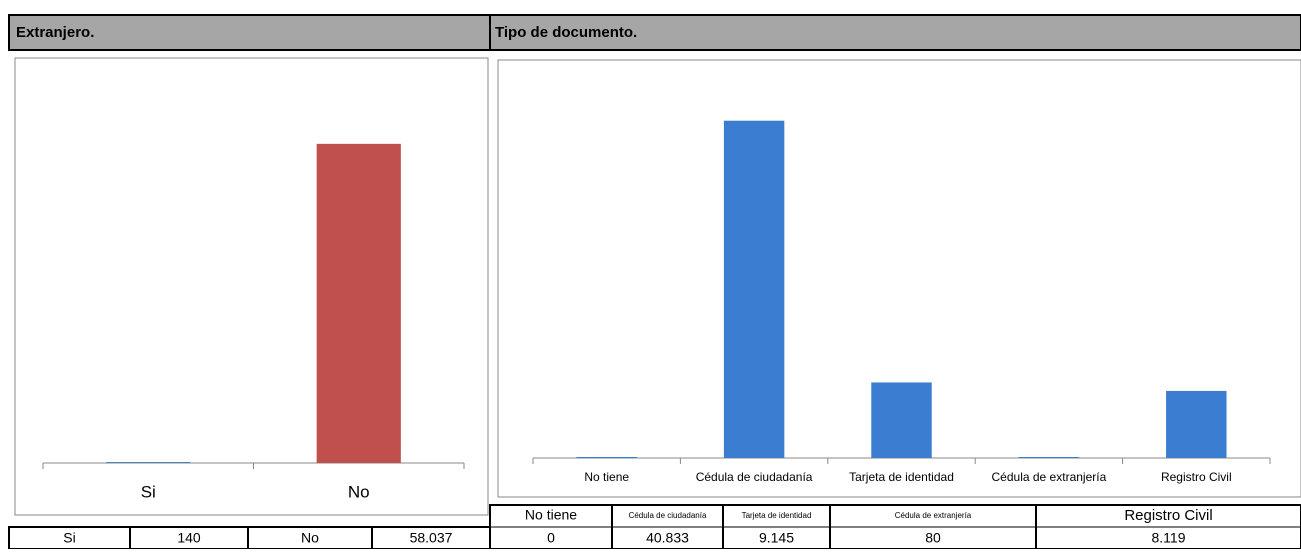  What do you see at coordinates (69, 538) in the screenshot?
I see `table-cell: Si` at bounding box center [69, 538].